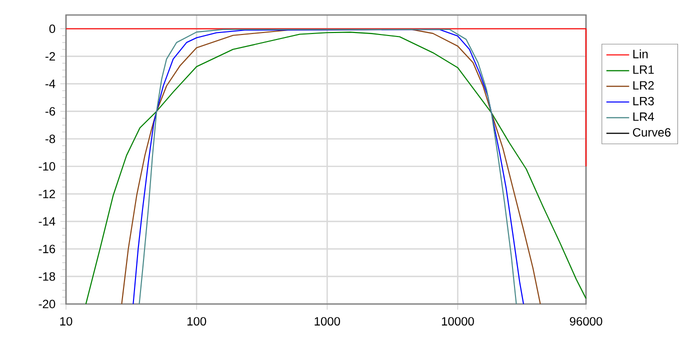 The height and width of the screenshot is (350, 700). I want to click on y-tick-label: -4, so click(50, 84).